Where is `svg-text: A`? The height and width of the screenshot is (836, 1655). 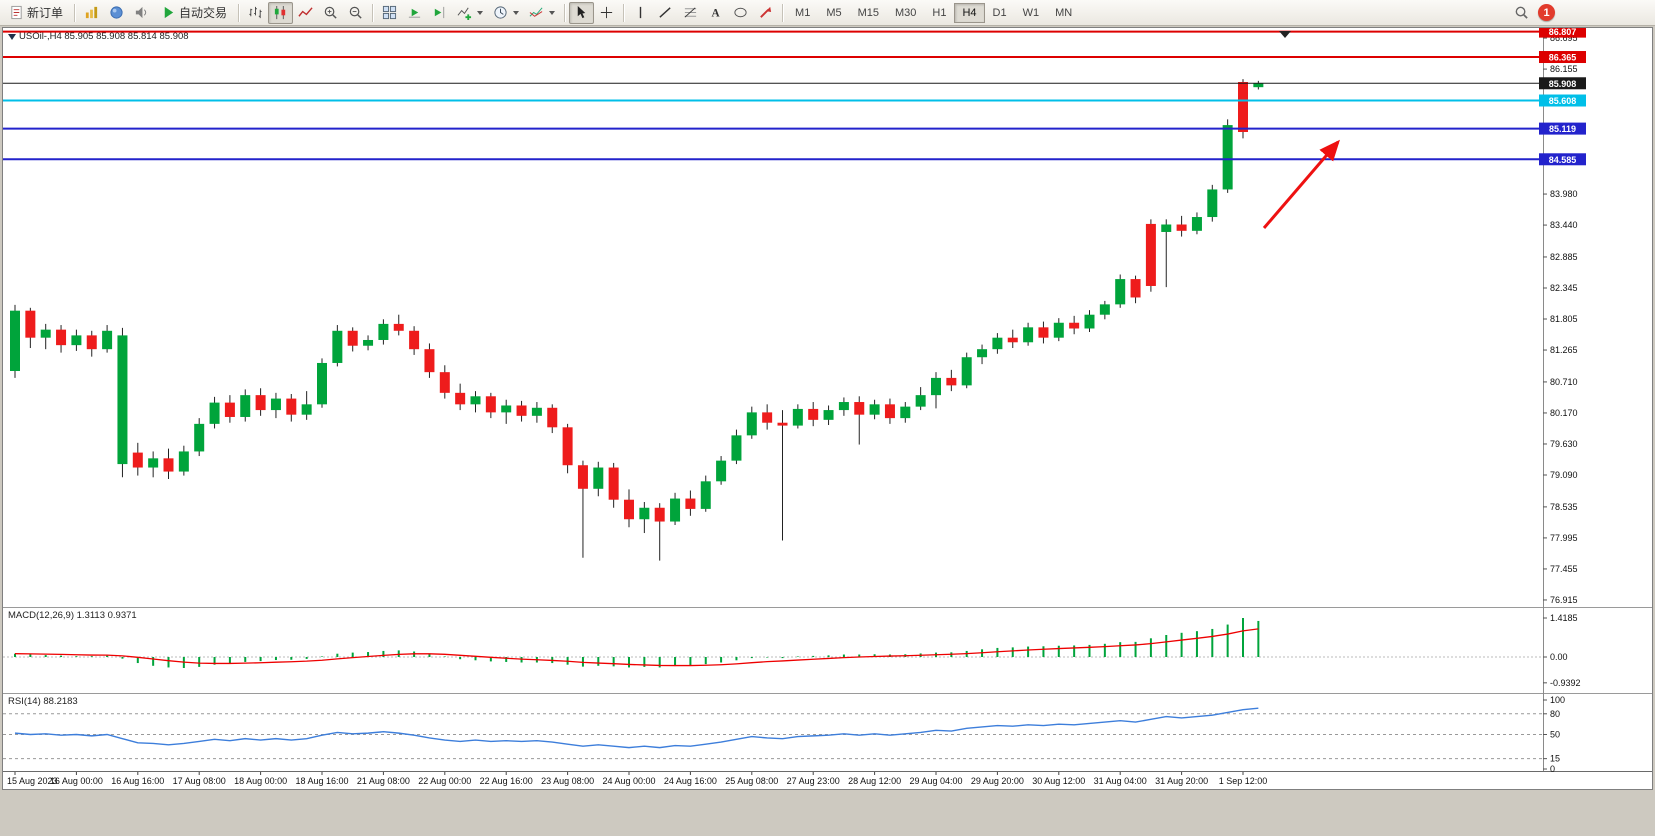
svg-text: A is located at coordinates (715, 13).